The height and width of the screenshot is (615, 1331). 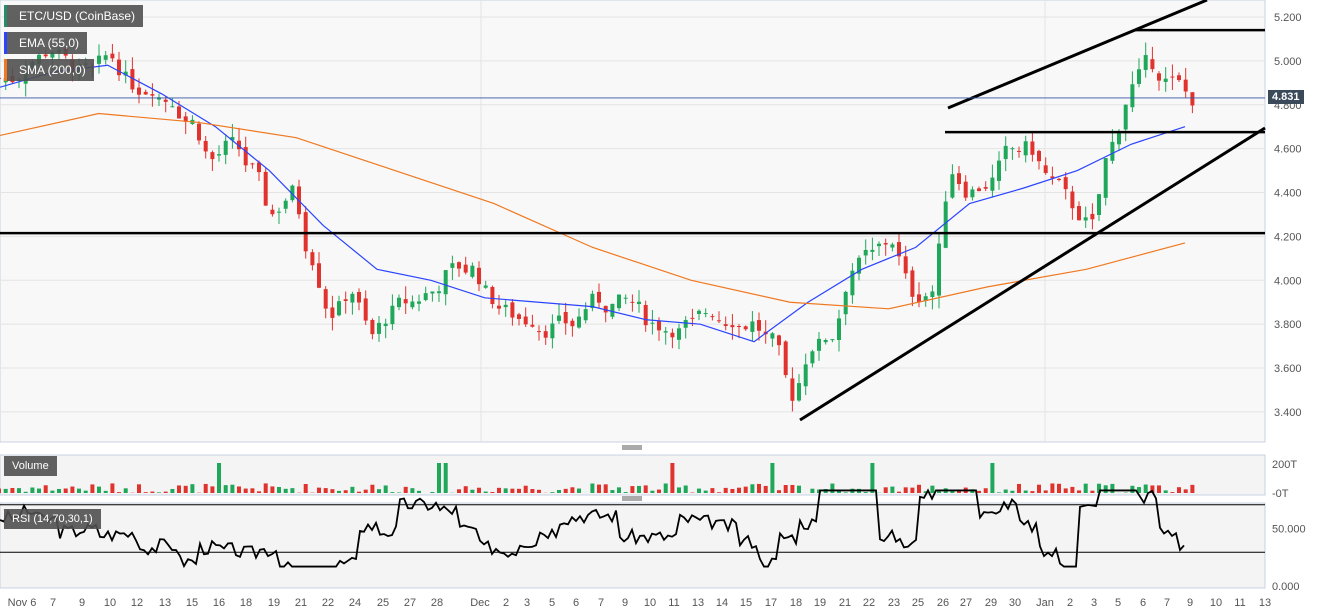 What do you see at coordinates (1286, 97) in the screenshot?
I see `last-price-badge: 4.831` at bounding box center [1286, 97].